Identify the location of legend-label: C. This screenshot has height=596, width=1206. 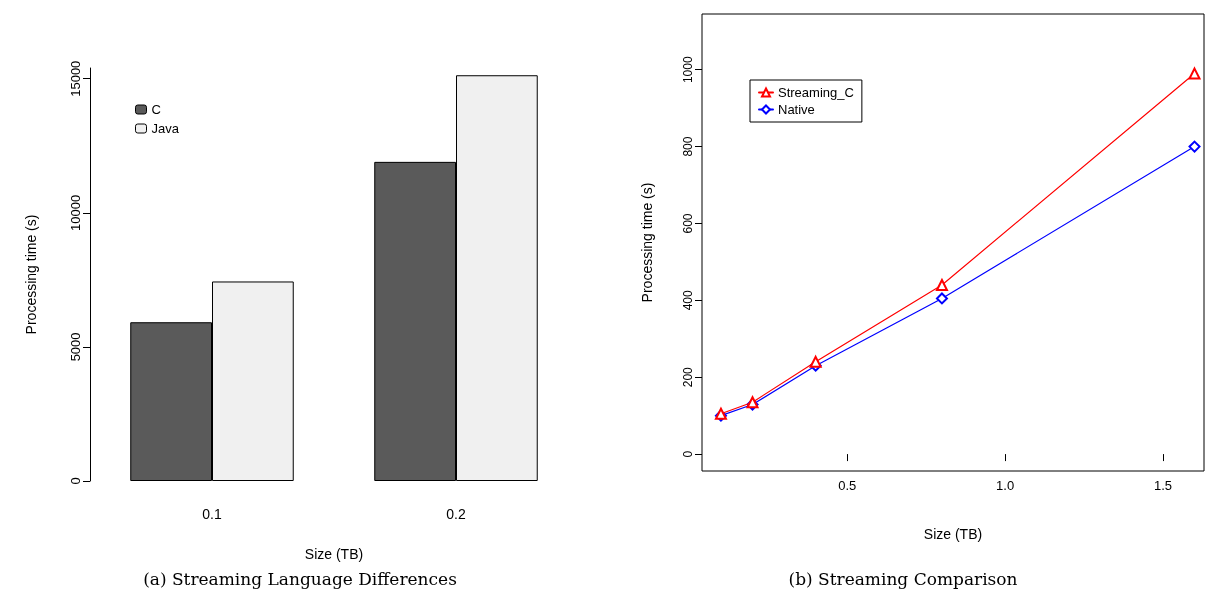
(156, 109).